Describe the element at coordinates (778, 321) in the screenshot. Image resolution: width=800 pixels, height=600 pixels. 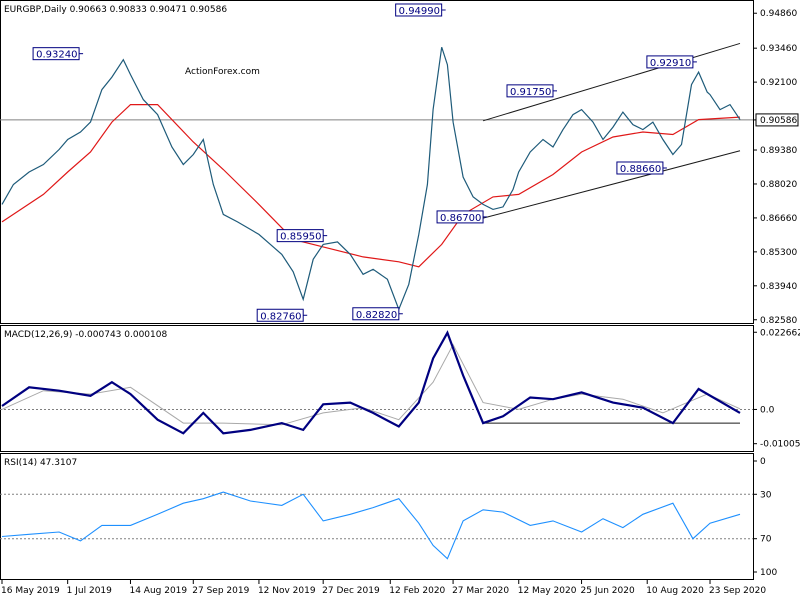
I see `price-tick-label: 0.82580` at that location.